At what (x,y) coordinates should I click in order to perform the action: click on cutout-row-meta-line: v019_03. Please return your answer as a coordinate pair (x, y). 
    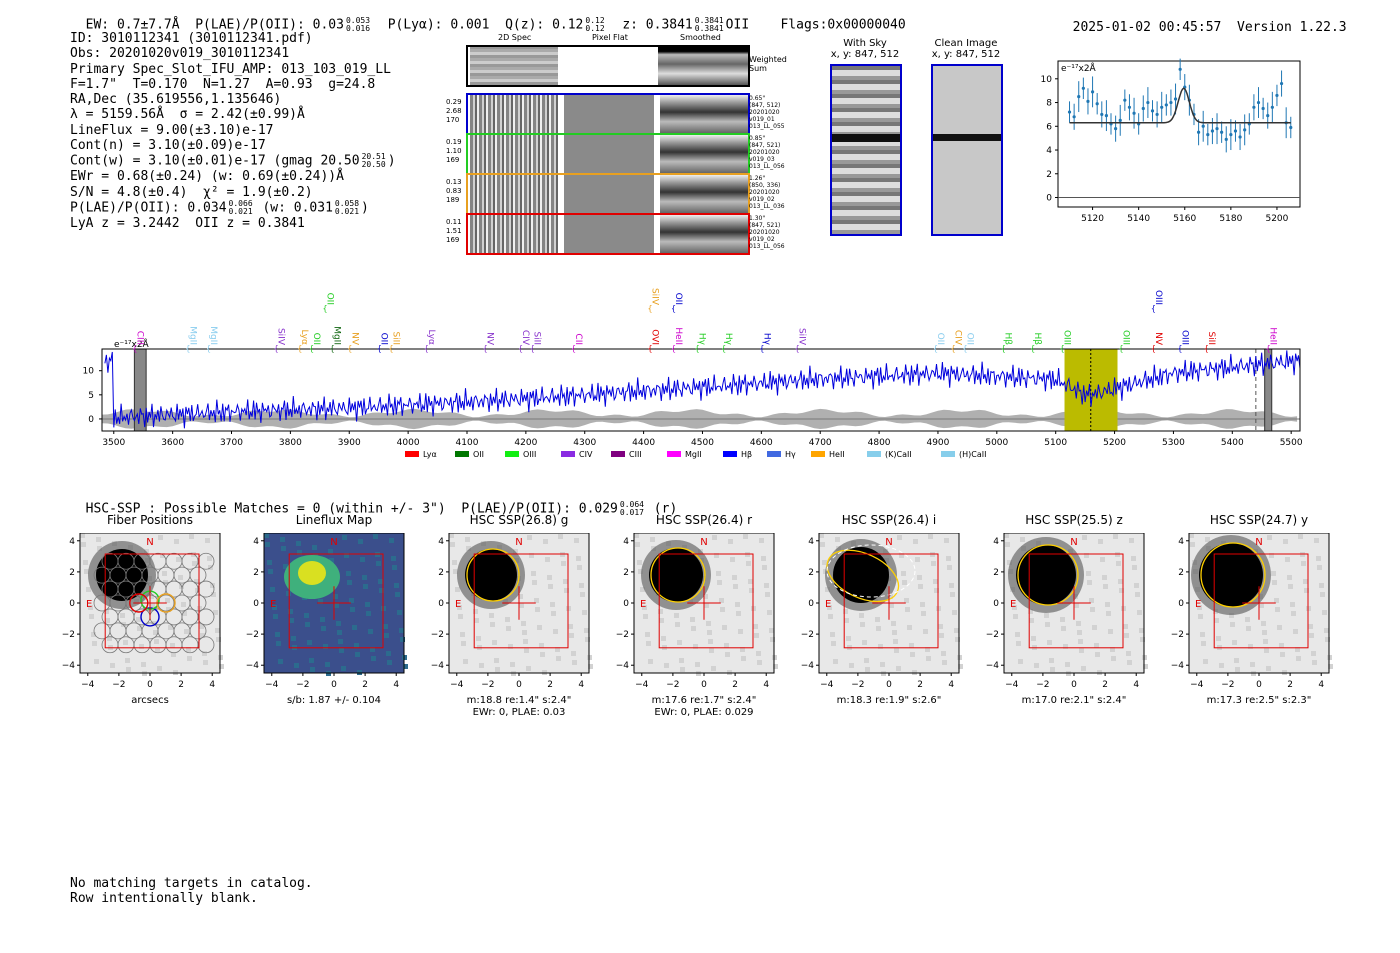
    Looking at the image, I should click on (762, 159).